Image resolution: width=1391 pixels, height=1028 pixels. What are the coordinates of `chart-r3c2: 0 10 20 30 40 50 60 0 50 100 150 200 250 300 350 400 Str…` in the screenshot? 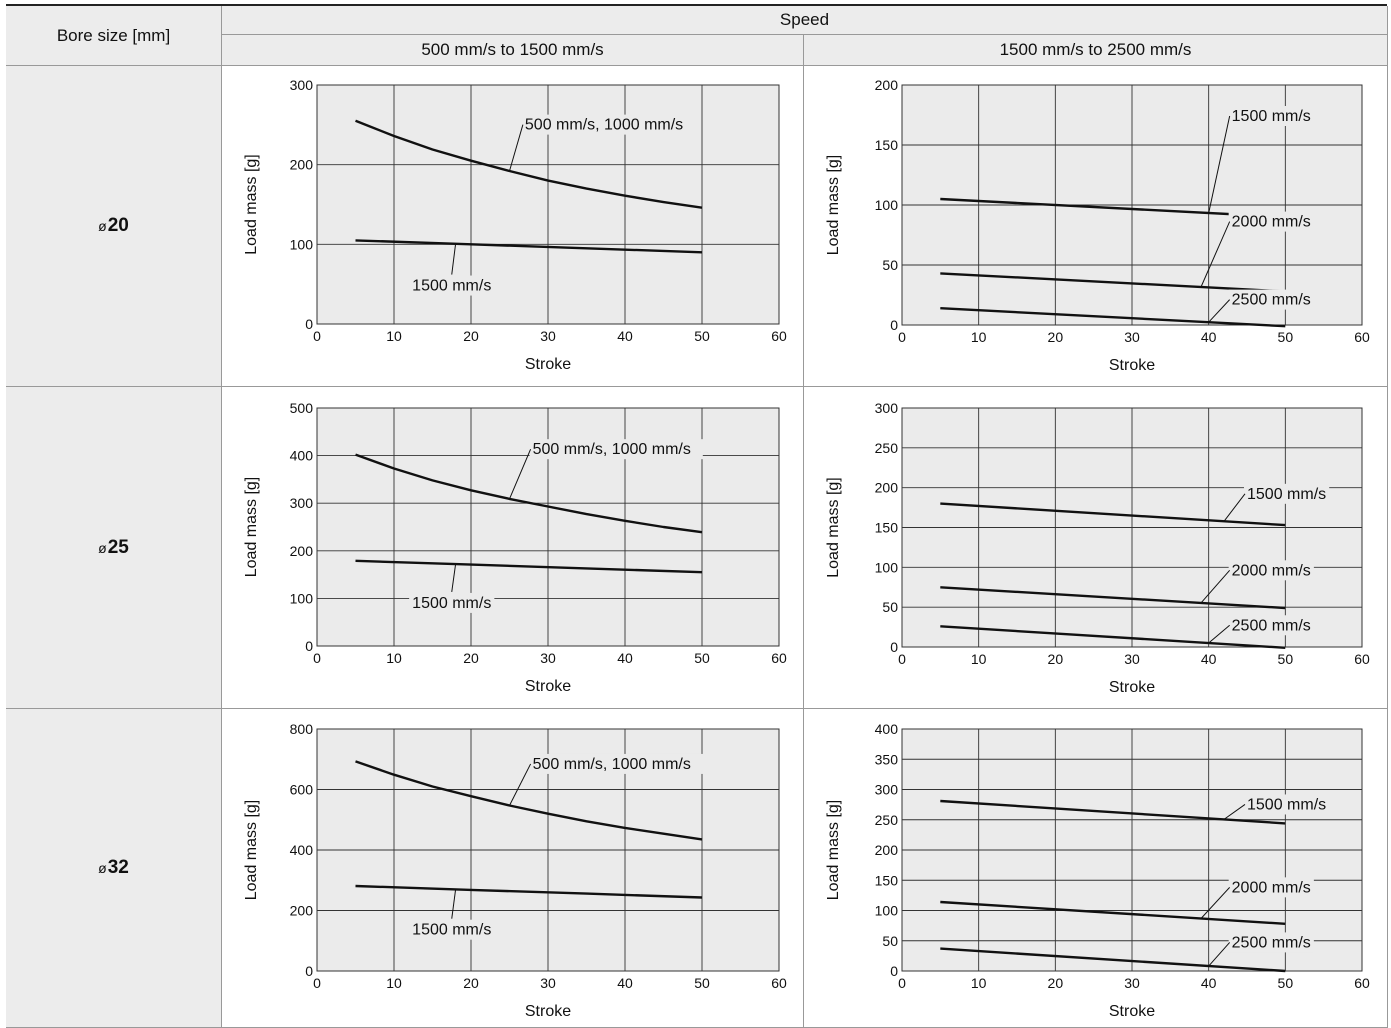 It's located at (1097, 870).